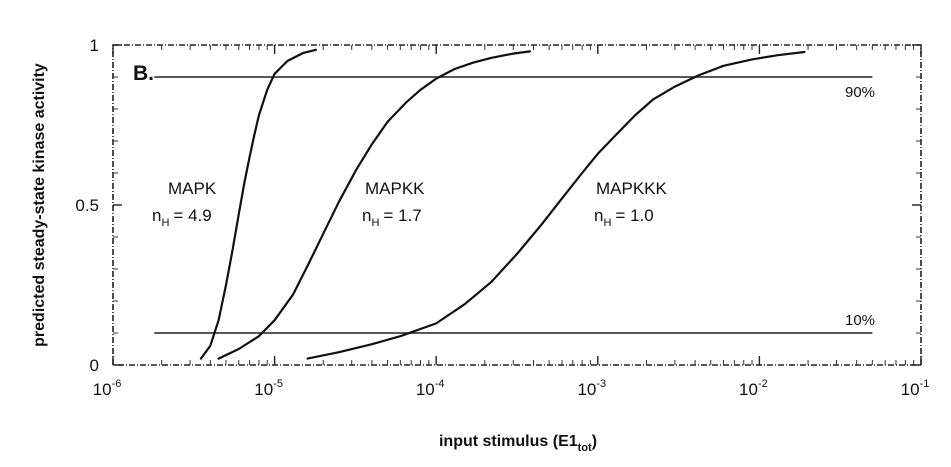  What do you see at coordinates (268, 388) in the screenshot?
I see `x-tick-label: 10⁻⁵` at bounding box center [268, 388].